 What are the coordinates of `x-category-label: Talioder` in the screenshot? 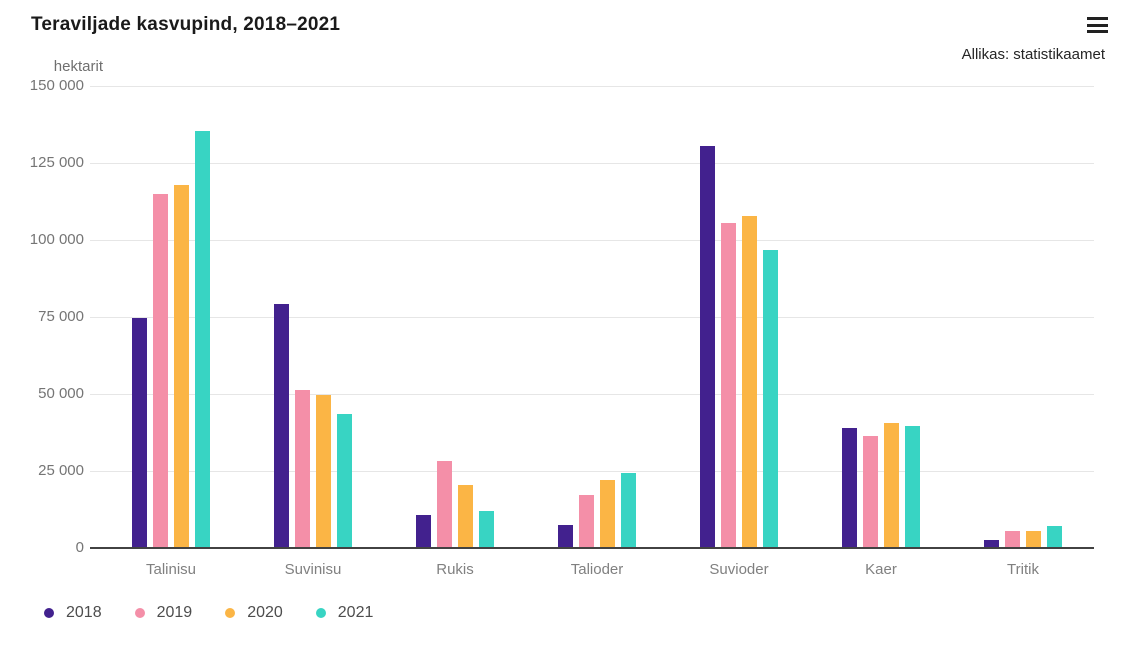 It's located at (597, 569).